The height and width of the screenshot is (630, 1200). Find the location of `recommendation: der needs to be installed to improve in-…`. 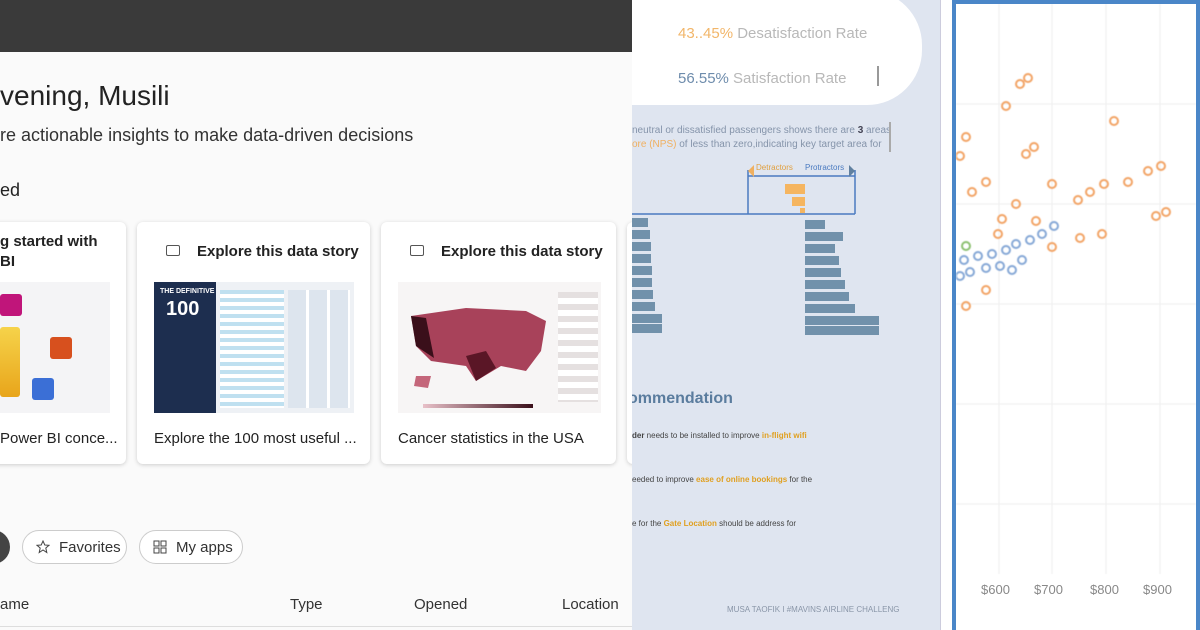

recommendation: der needs to be installed to improve in-… is located at coordinates (719, 435).